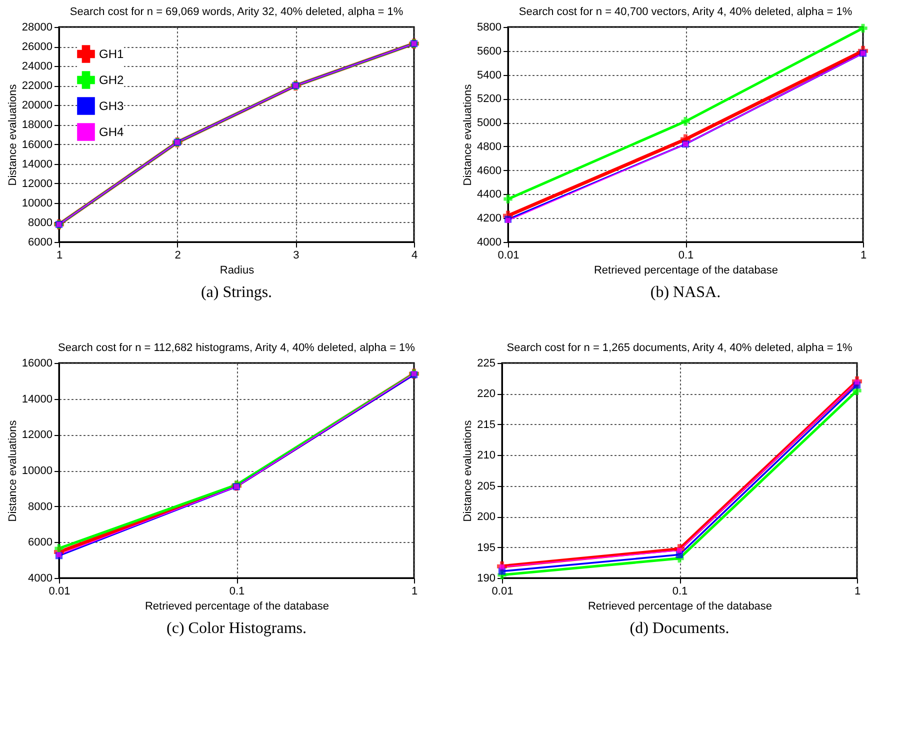 The image size is (909, 731). I want to click on x-tick-label: 4, so click(414, 256).